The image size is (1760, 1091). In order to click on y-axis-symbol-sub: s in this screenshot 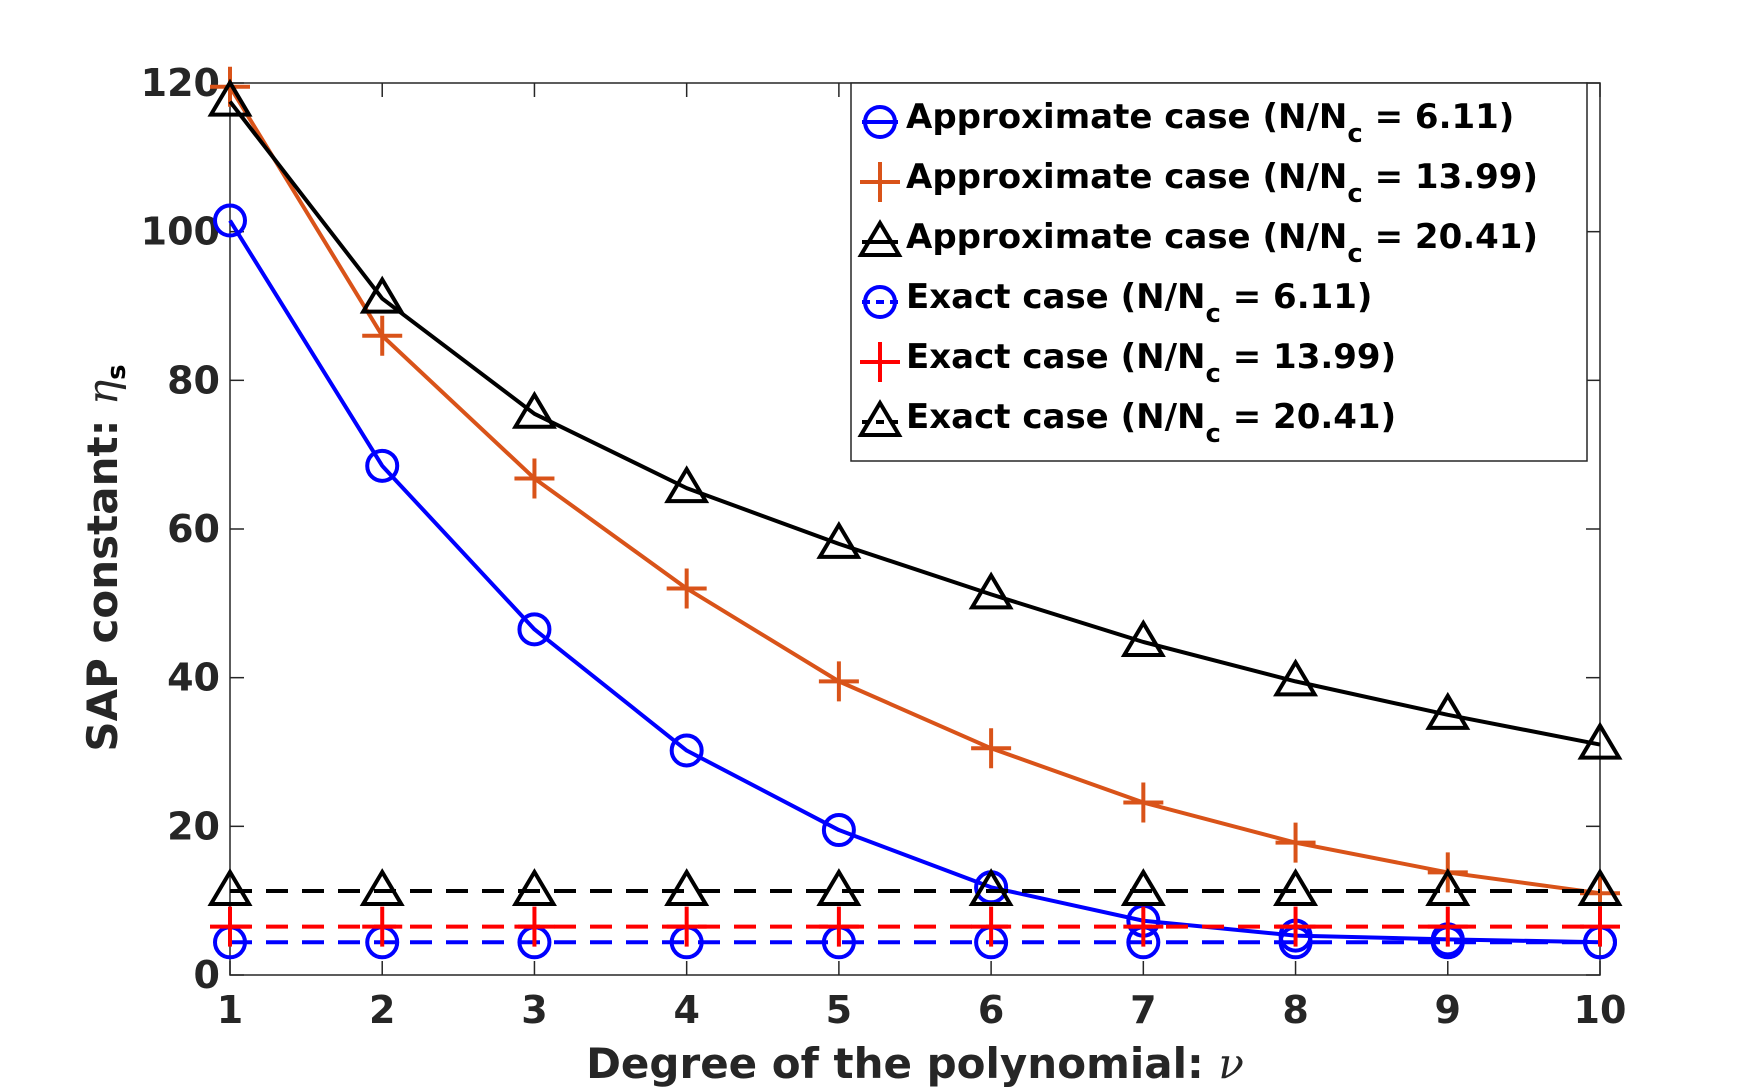, I will do `click(117, 371)`.